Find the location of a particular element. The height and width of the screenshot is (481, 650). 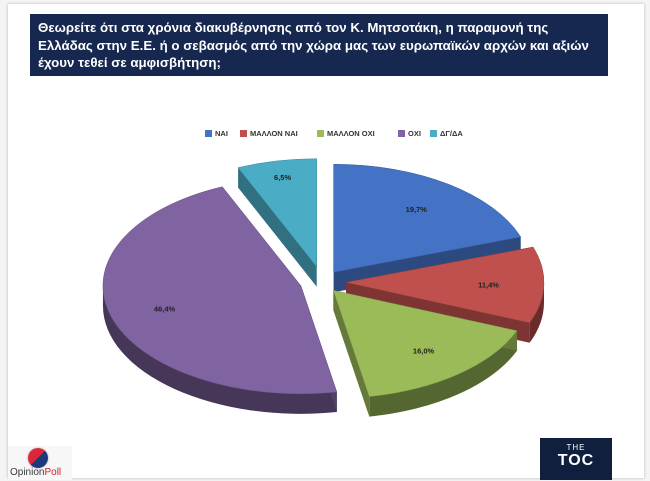

legend-item-4: ΔΓ/ΔΑ is located at coordinates (446, 133).